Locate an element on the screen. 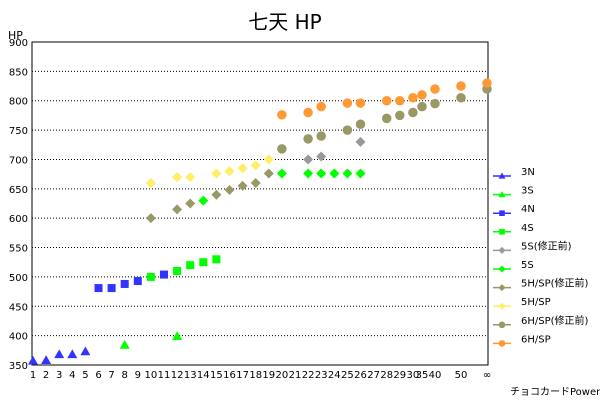 This screenshot has height=400, width=600. x-tick-label: 11 is located at coordinates (164, 375).